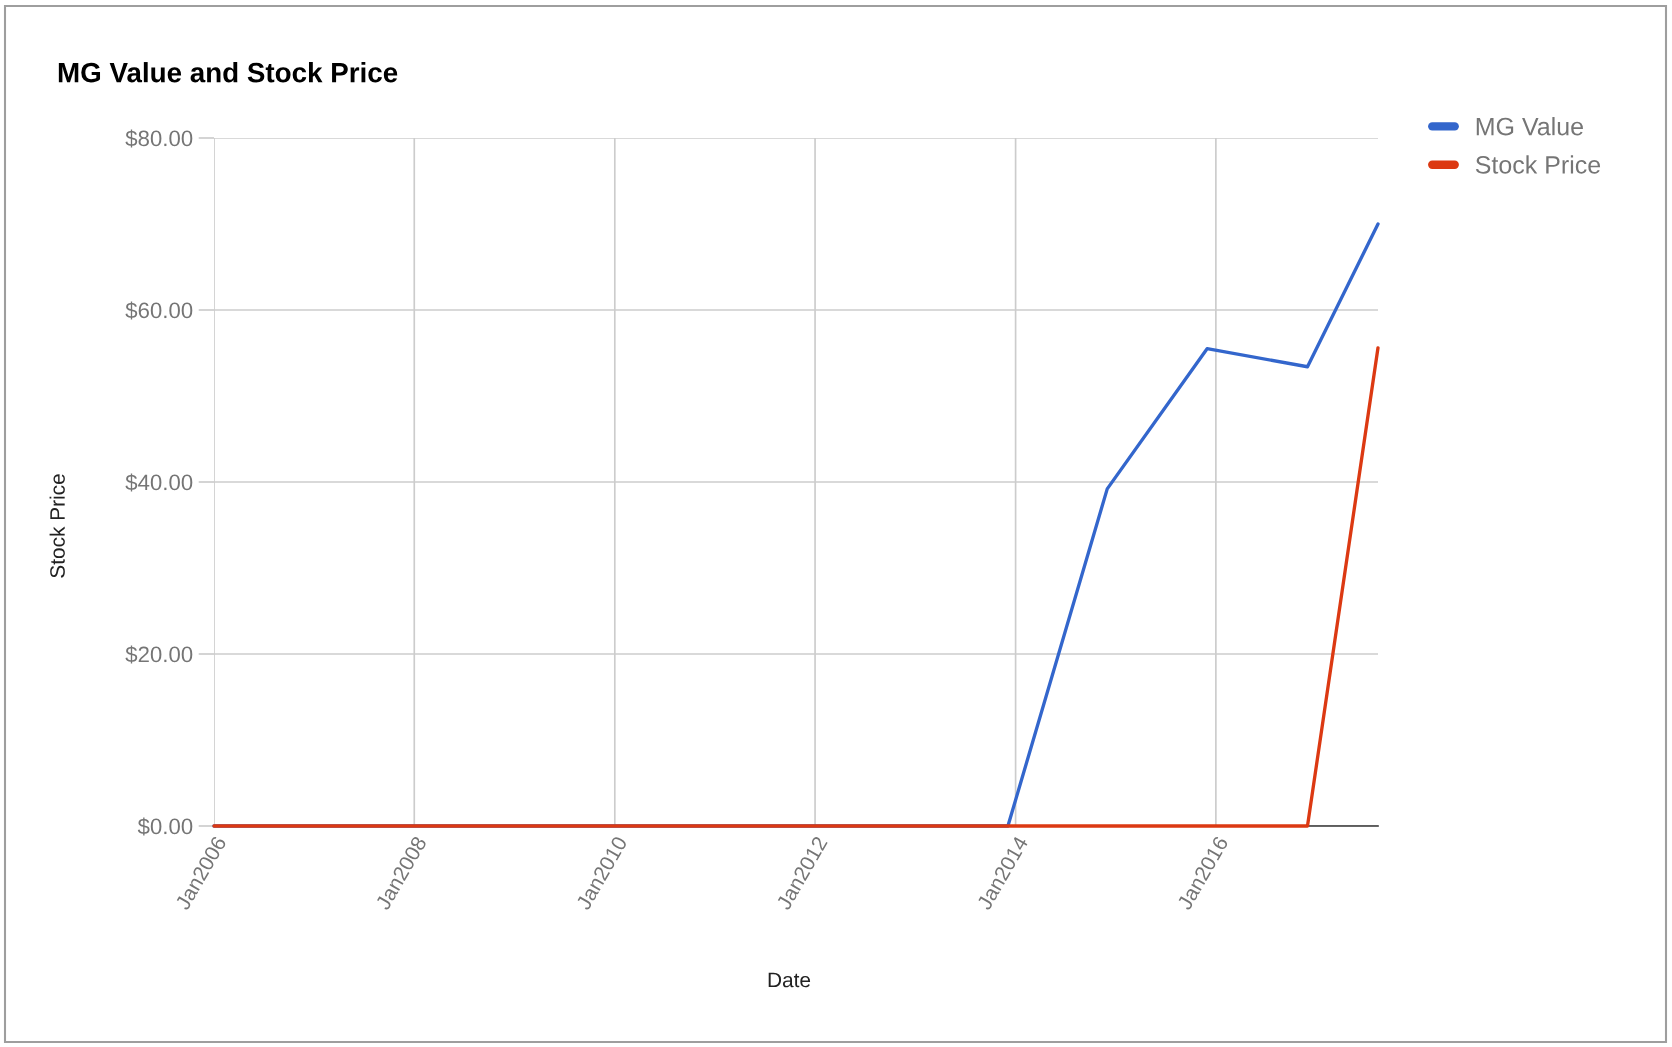  I want to click on y-tick-label: $0.00, so click(165, 826).